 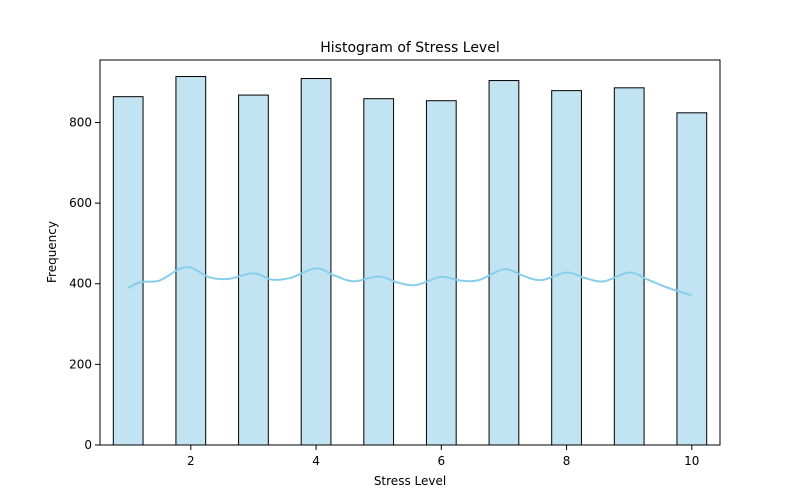 I want to click on x-axis: 2 4 6 8 10, so click(x=443, y=456).